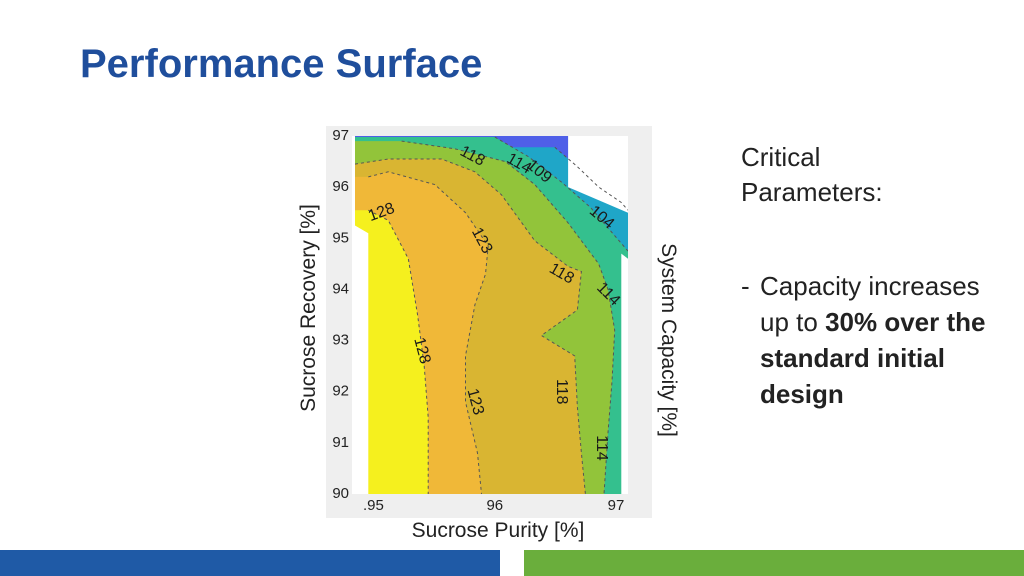  Describe the element at coordinates (498, 530) in the screenshot. I see `x-axis-label: Sucrose Purity [%]` at that location.